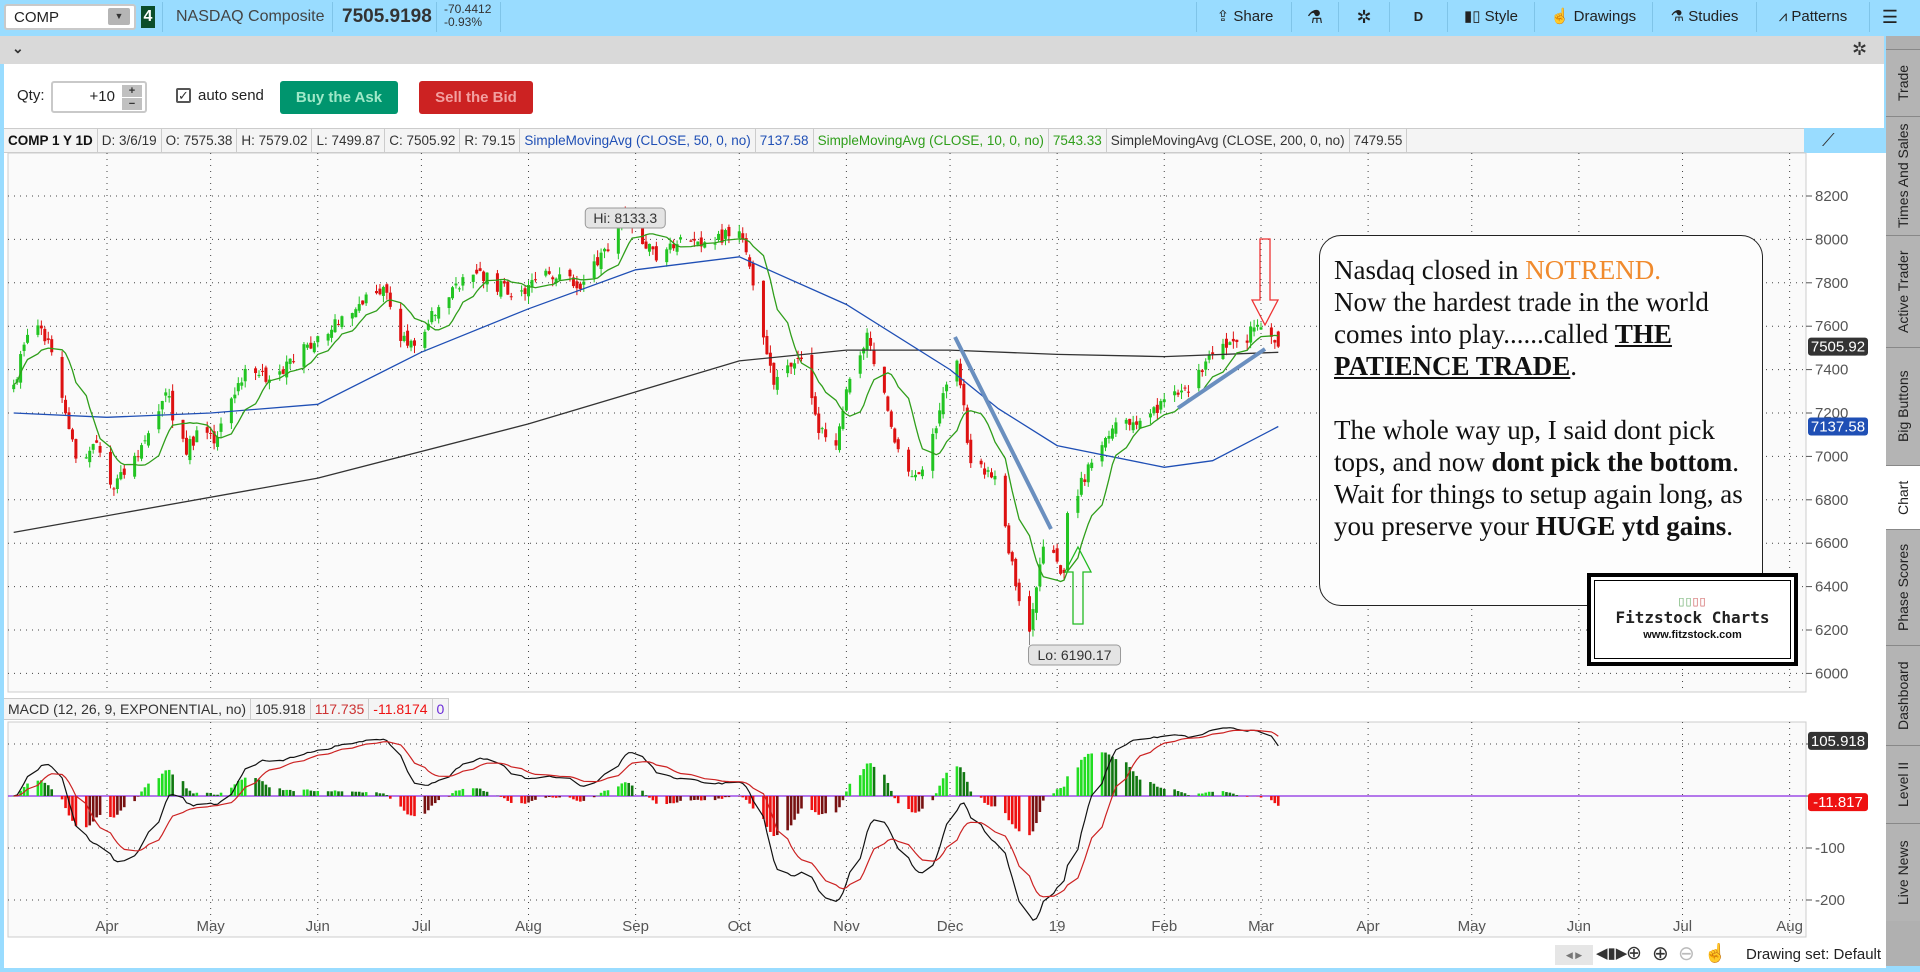 The width and height of the screenshot is (1920, 972). I want to click on sma50-label: SimpleMovingAvg (CLOSE, 50, 0, no), so click(638, 140).